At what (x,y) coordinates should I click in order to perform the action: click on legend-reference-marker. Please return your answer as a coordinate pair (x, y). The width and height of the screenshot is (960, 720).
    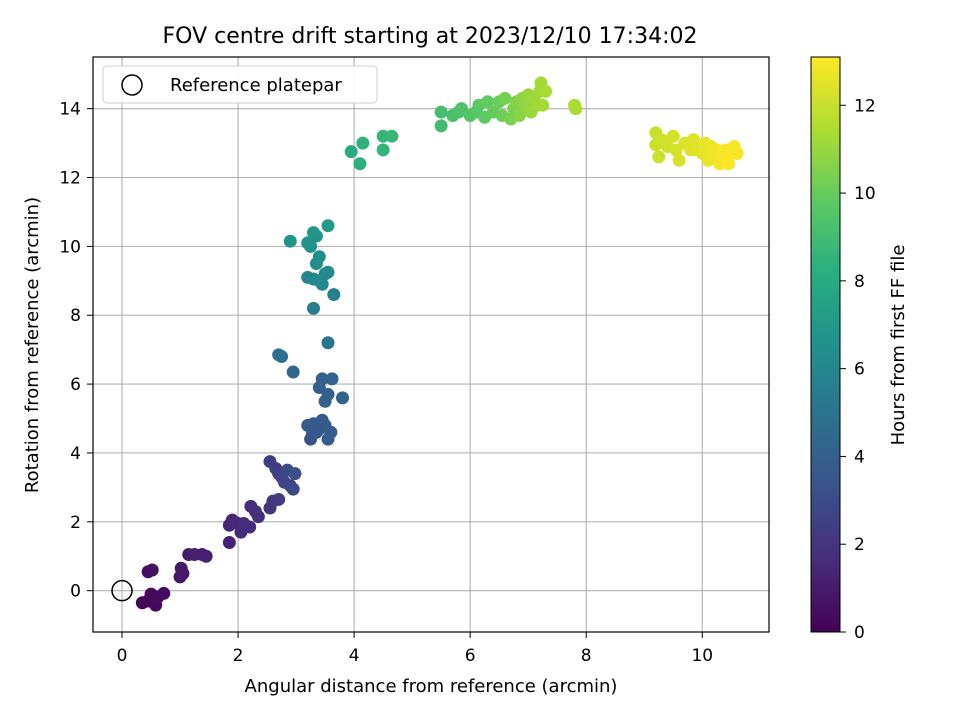
    Looking at the image, I should click on (132, 85).